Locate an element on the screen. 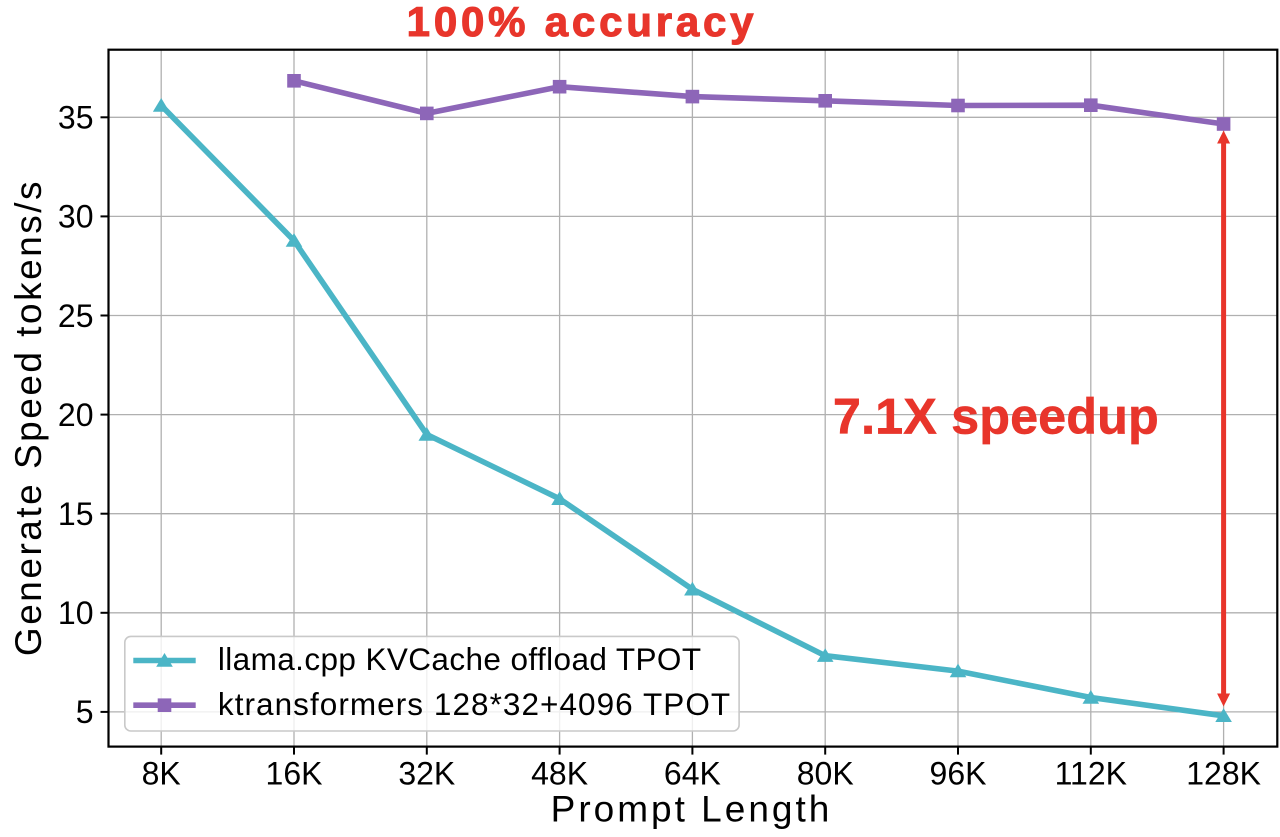 The image size is (1280, 837). svg-text: 15 is located at coordinates (76, 514).